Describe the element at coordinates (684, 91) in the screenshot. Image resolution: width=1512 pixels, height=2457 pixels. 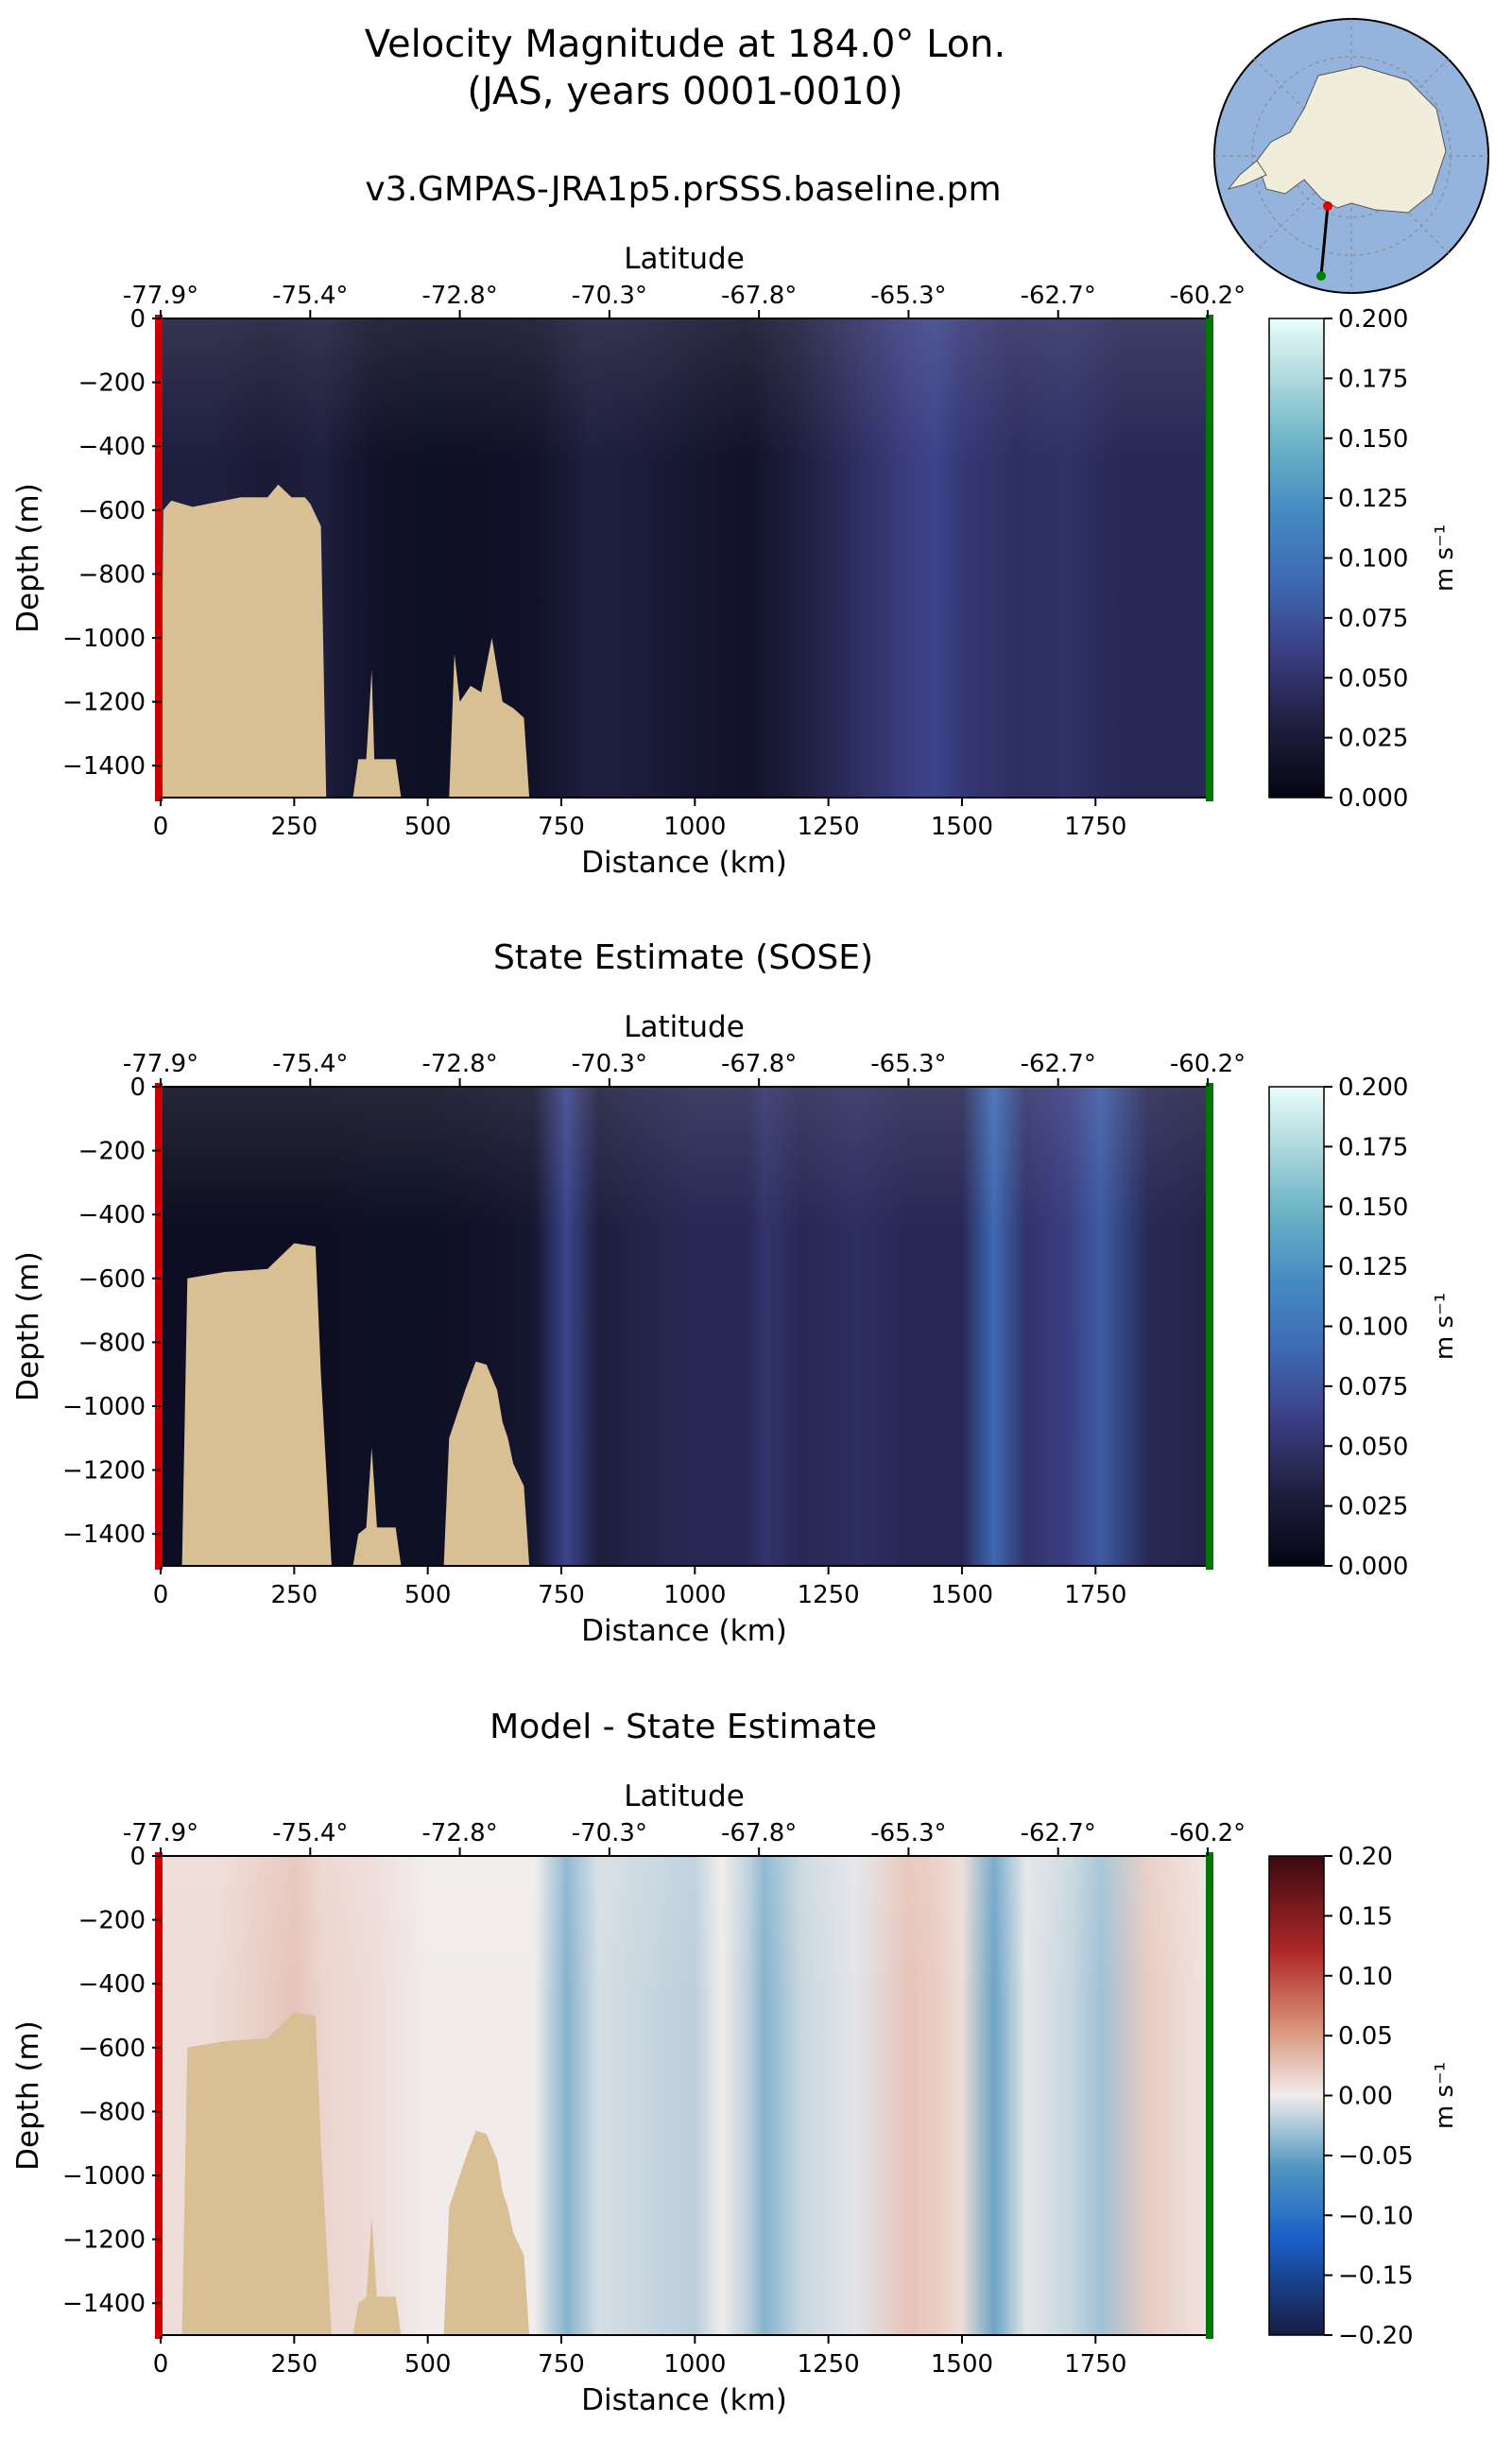
I see `figure-subtitle: (JAS, years 0001-0010)` at that location.